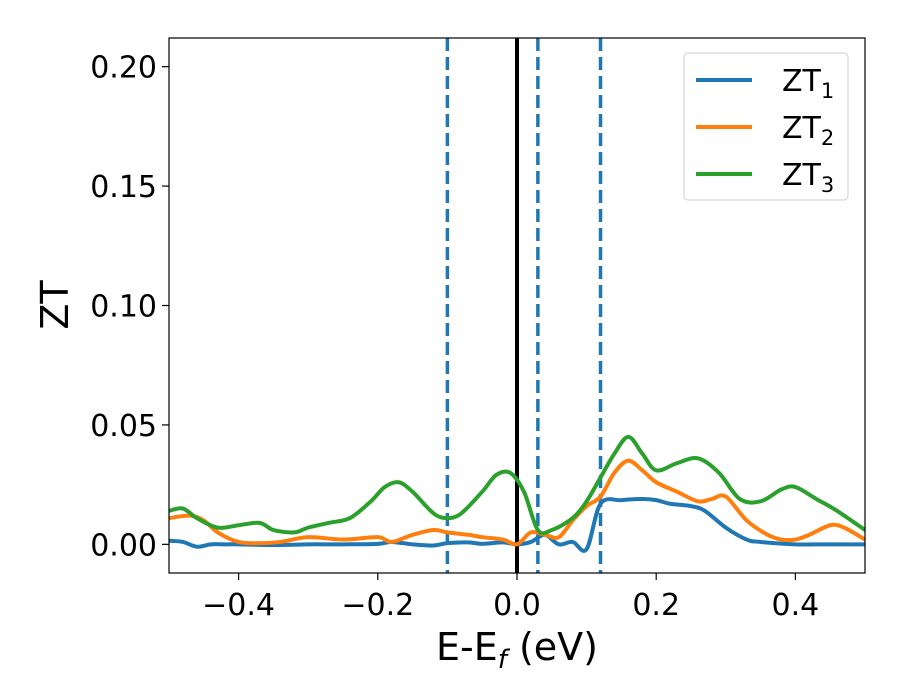 The height and width of the screenshot is (700, 900). What do you see at coordinates (827, 138) in the screenshot?
I see `legend-label-subscript: 2` at bounding box center [827, 138].